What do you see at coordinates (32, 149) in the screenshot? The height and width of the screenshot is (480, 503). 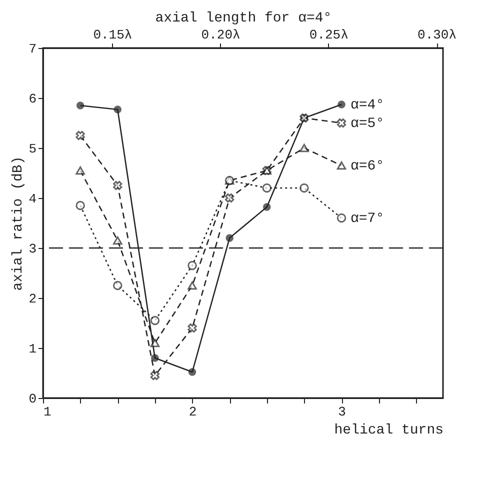 I see `y-tick-label: 5` at bounding box center [32, 149].